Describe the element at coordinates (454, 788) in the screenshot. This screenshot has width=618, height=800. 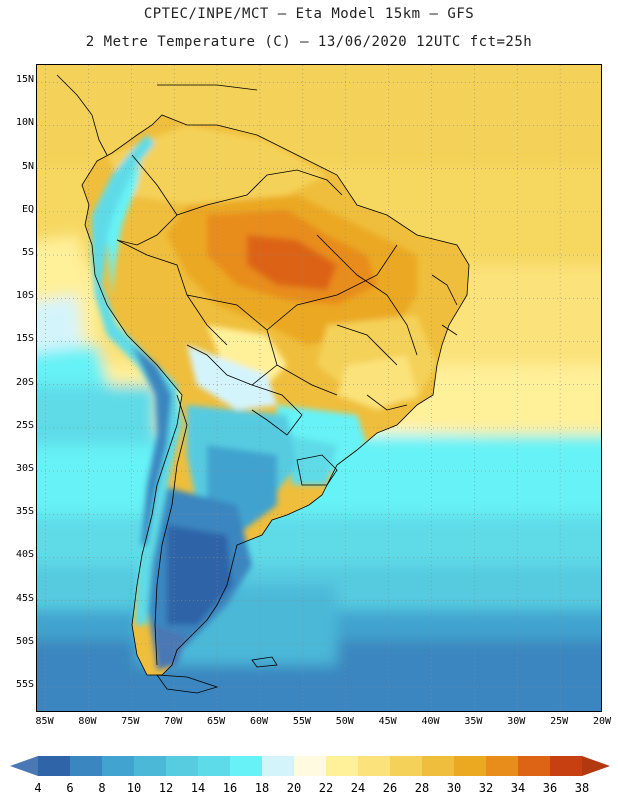
I see `colorbar-tick-label: 30` at that location.